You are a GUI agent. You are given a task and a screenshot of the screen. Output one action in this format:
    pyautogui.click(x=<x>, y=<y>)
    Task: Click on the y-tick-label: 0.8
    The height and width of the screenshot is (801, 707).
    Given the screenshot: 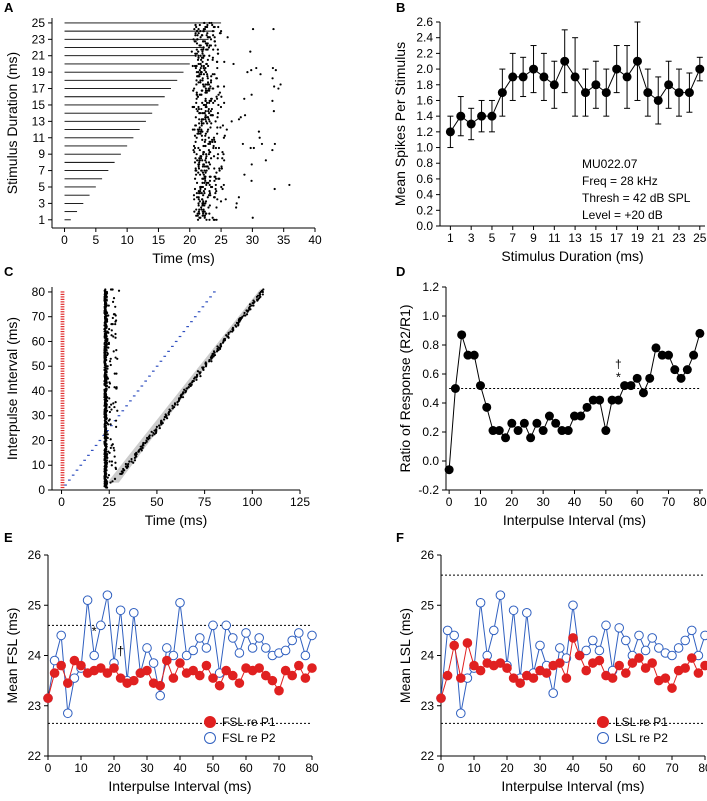 What is the action you would take?
    pyautogui.click(x=430, y=345)
    